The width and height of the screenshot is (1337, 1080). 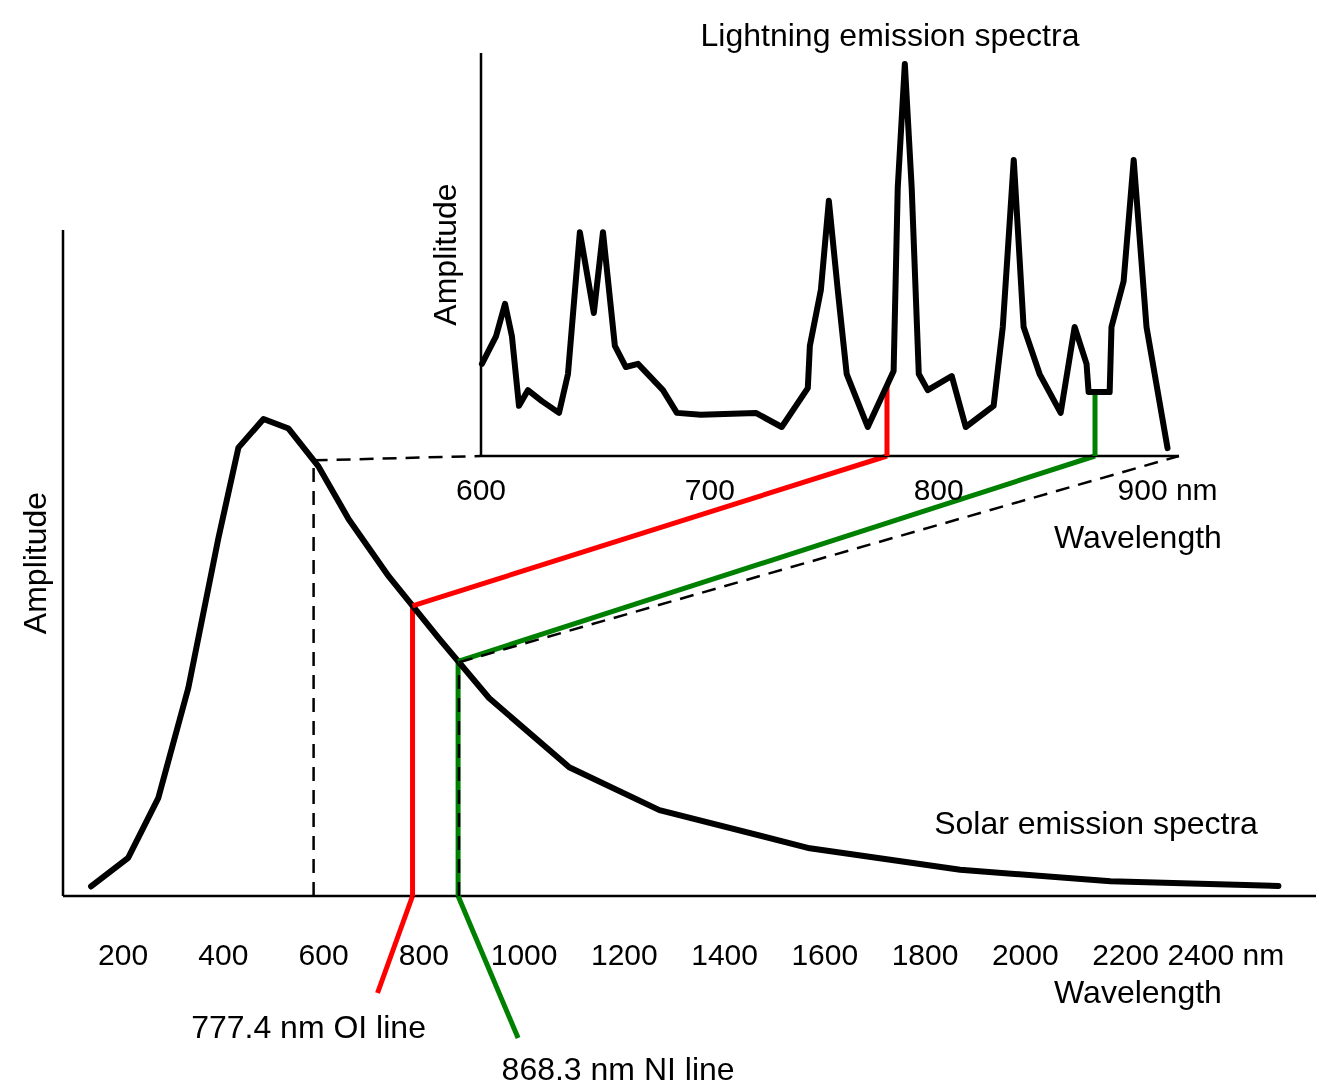 I want to click on x-tick-label: 2000, so click(x=1025, y=954).